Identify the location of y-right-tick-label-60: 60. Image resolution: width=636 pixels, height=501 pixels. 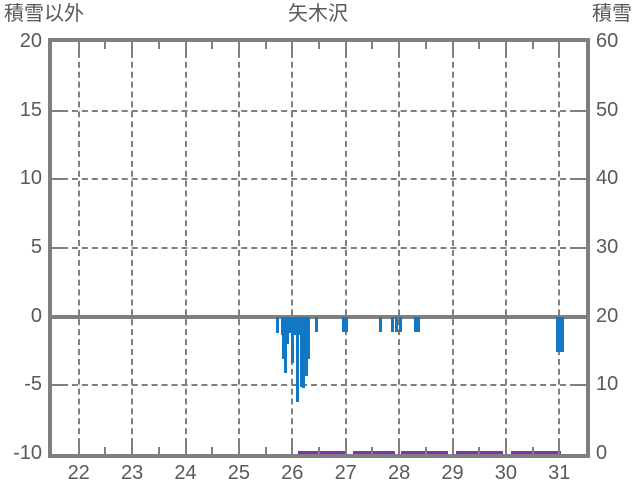
(607, 41).